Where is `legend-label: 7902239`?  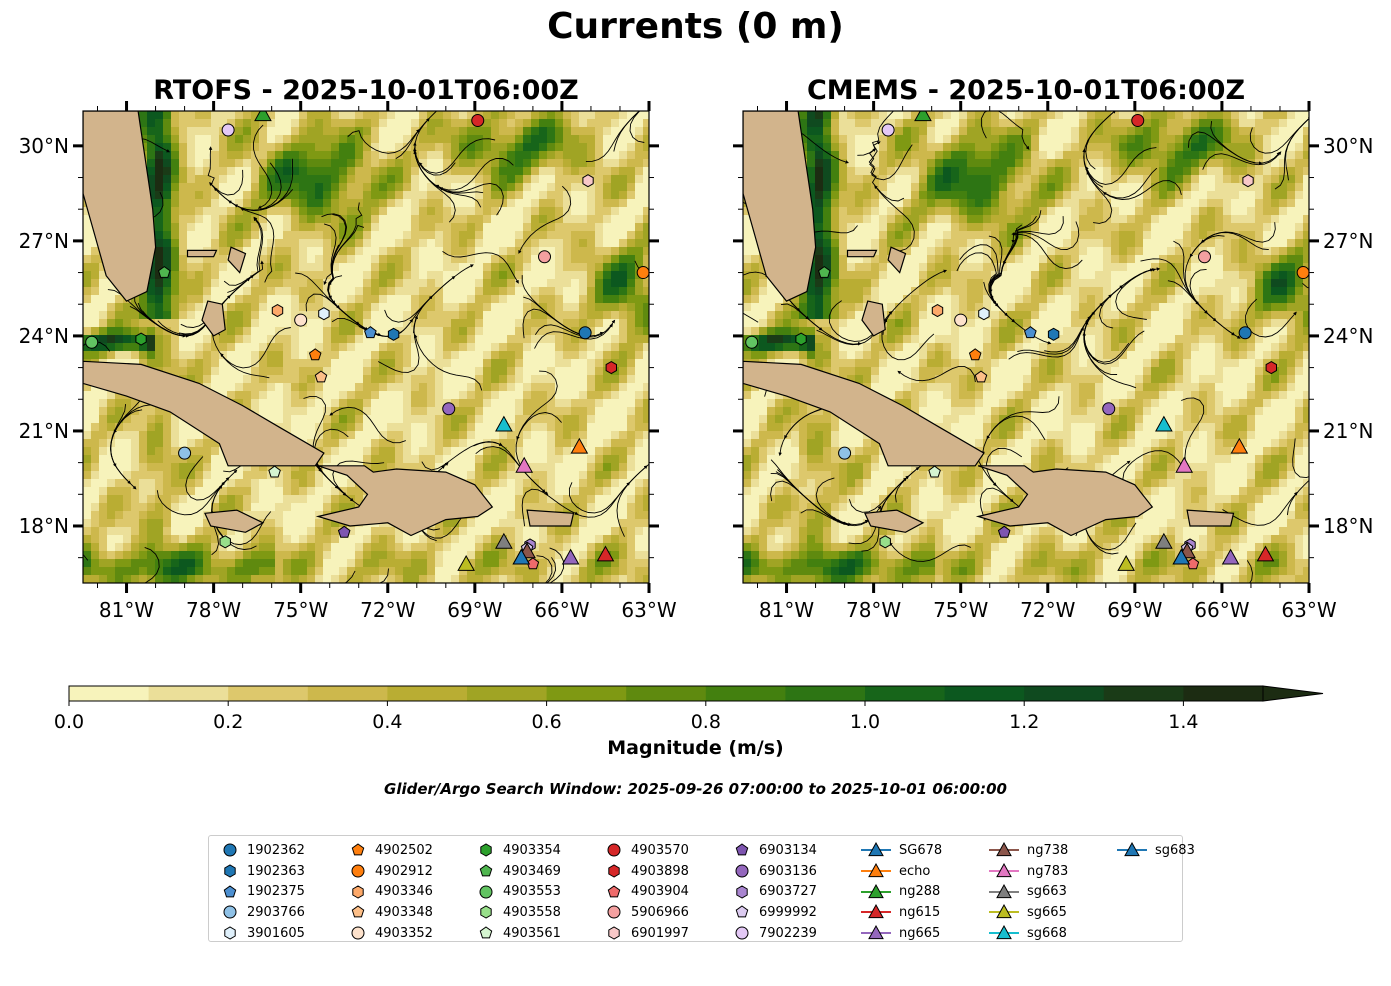 legend-label: 7902239 is located at coordinates (788, 933).